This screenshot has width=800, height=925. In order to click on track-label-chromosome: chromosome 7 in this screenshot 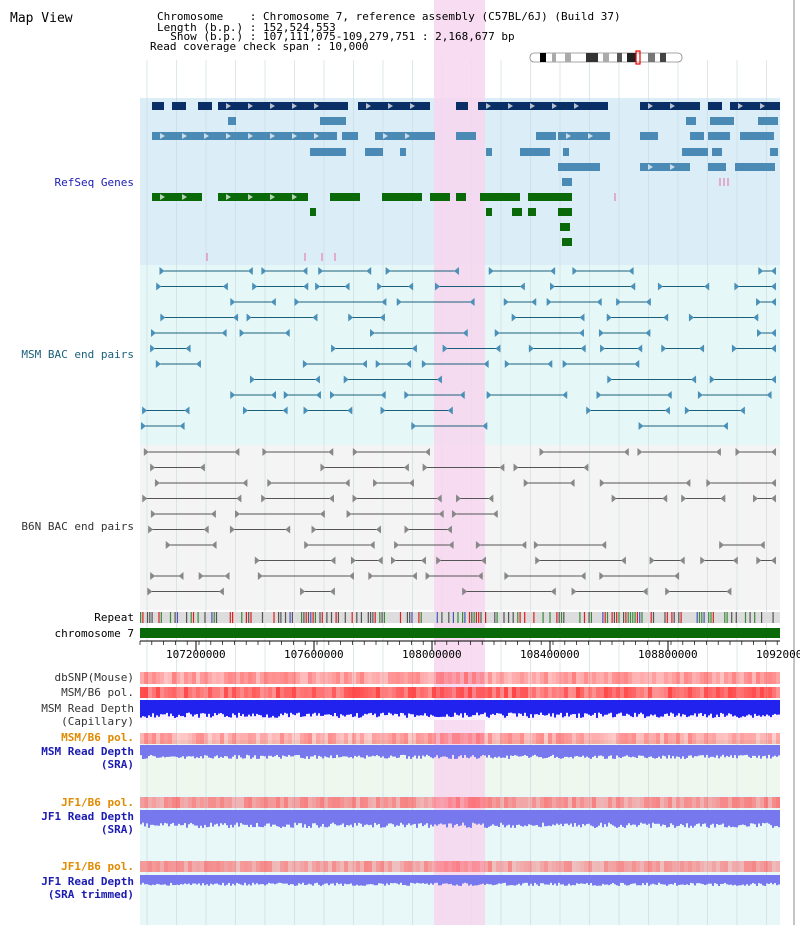, I will do `click(94, 633)`.